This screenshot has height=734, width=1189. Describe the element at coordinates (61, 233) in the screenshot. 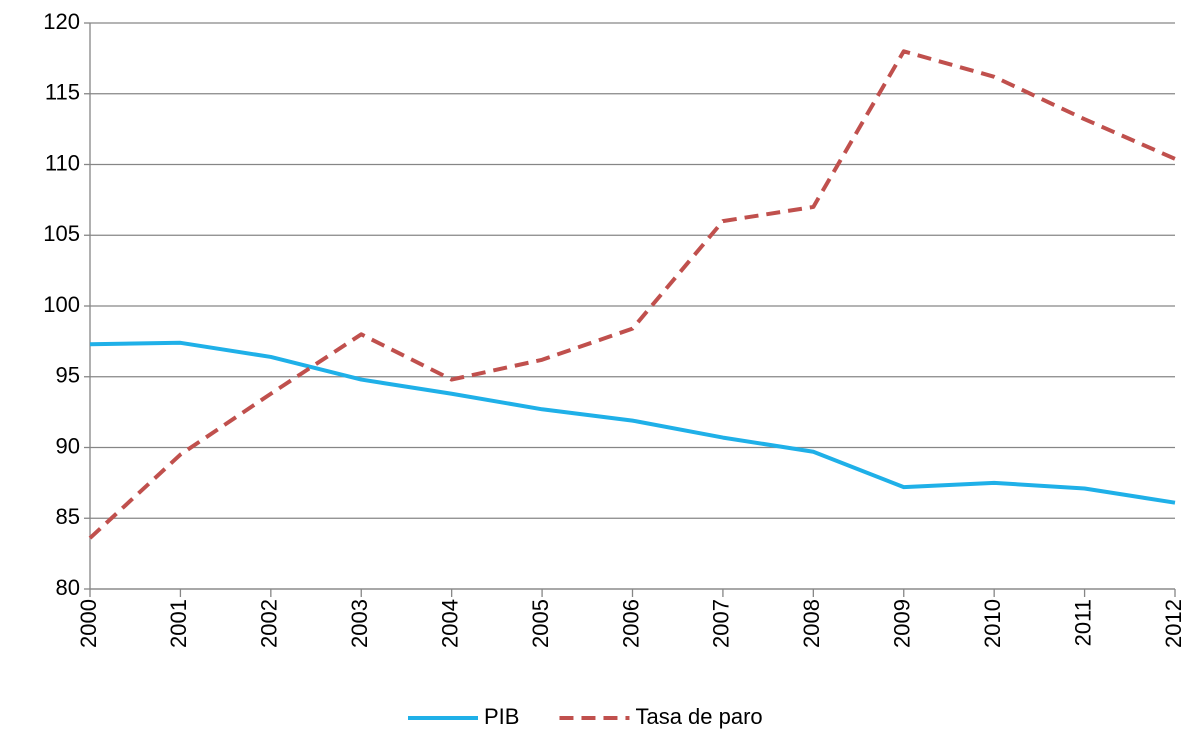

I see `y-tick-label: 105` at that location.